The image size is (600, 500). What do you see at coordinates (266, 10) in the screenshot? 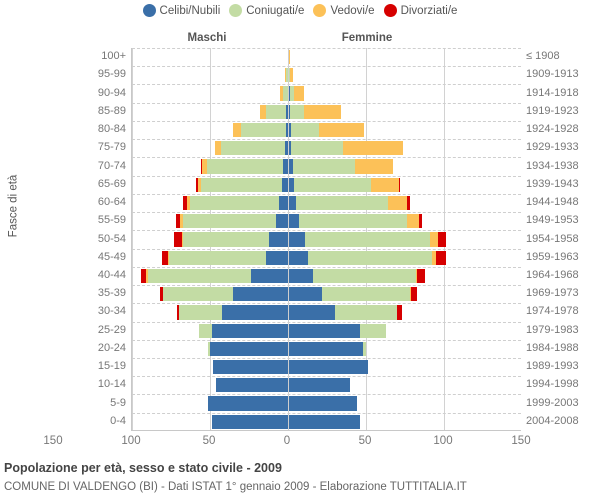
I see `legend-item-1: Coniugati/e` at bounding box center [266, 10].